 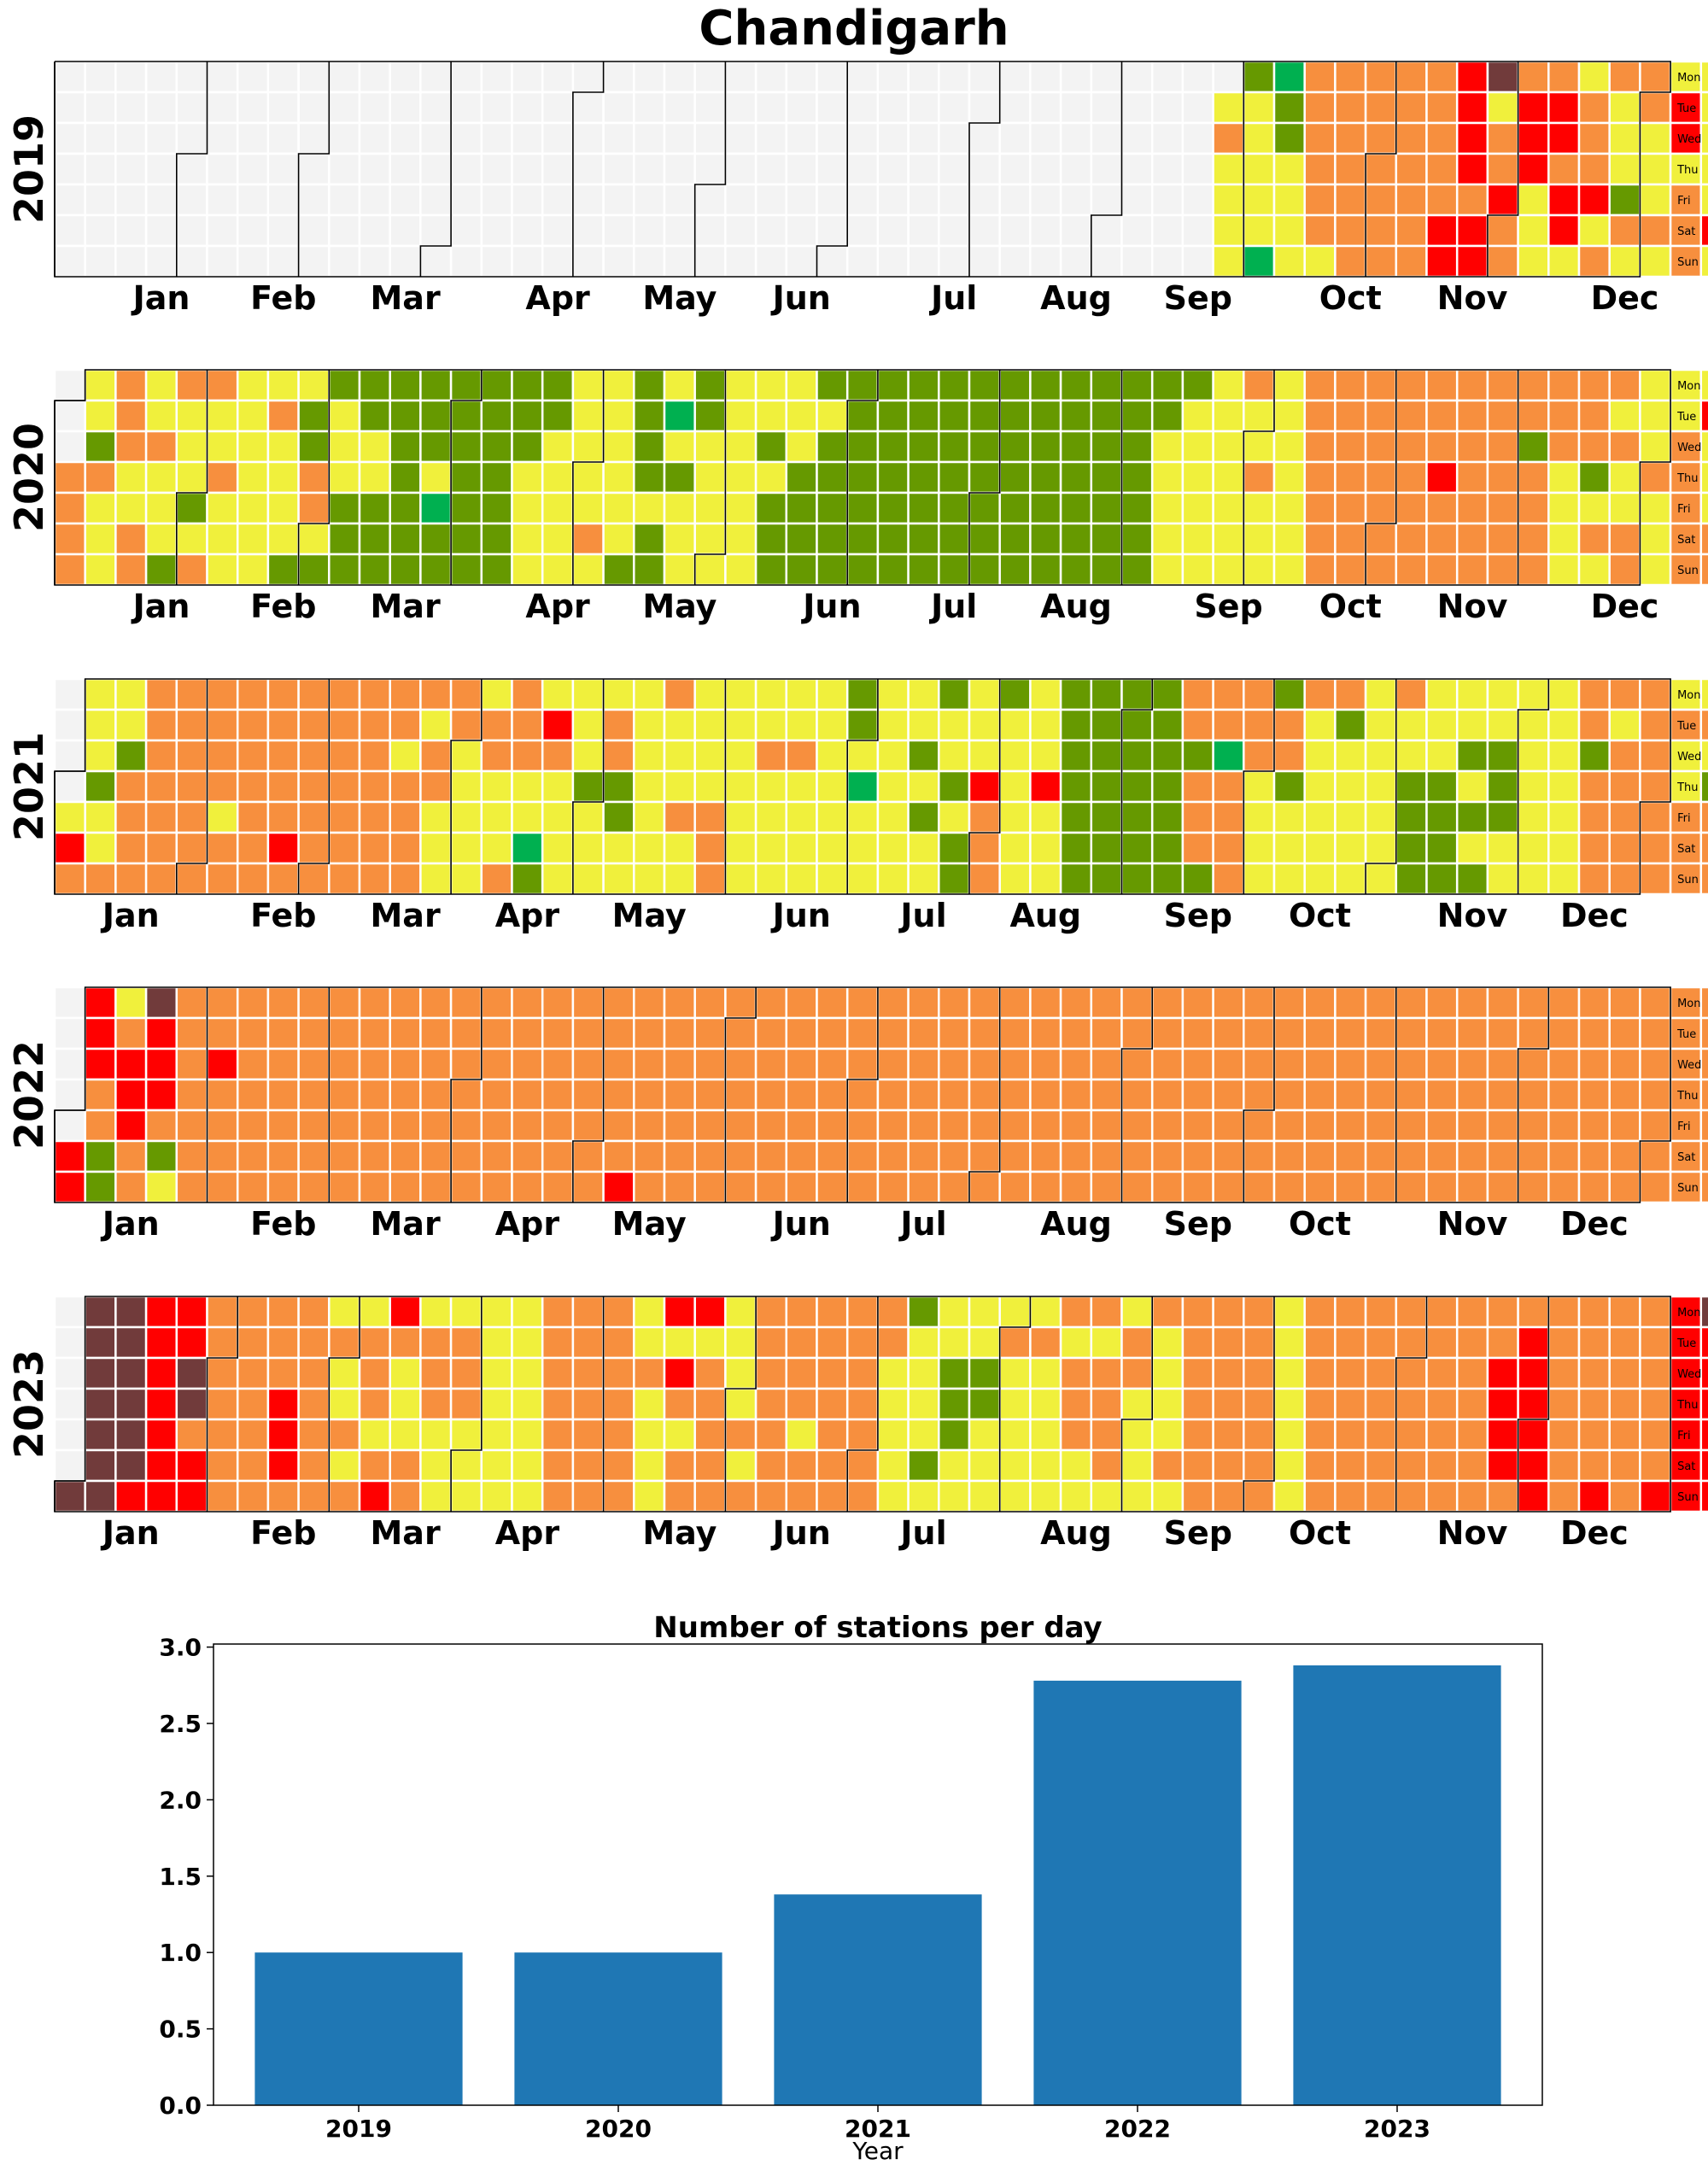 I want to click on month-label: Sep, so click(x=1198, y=1533).